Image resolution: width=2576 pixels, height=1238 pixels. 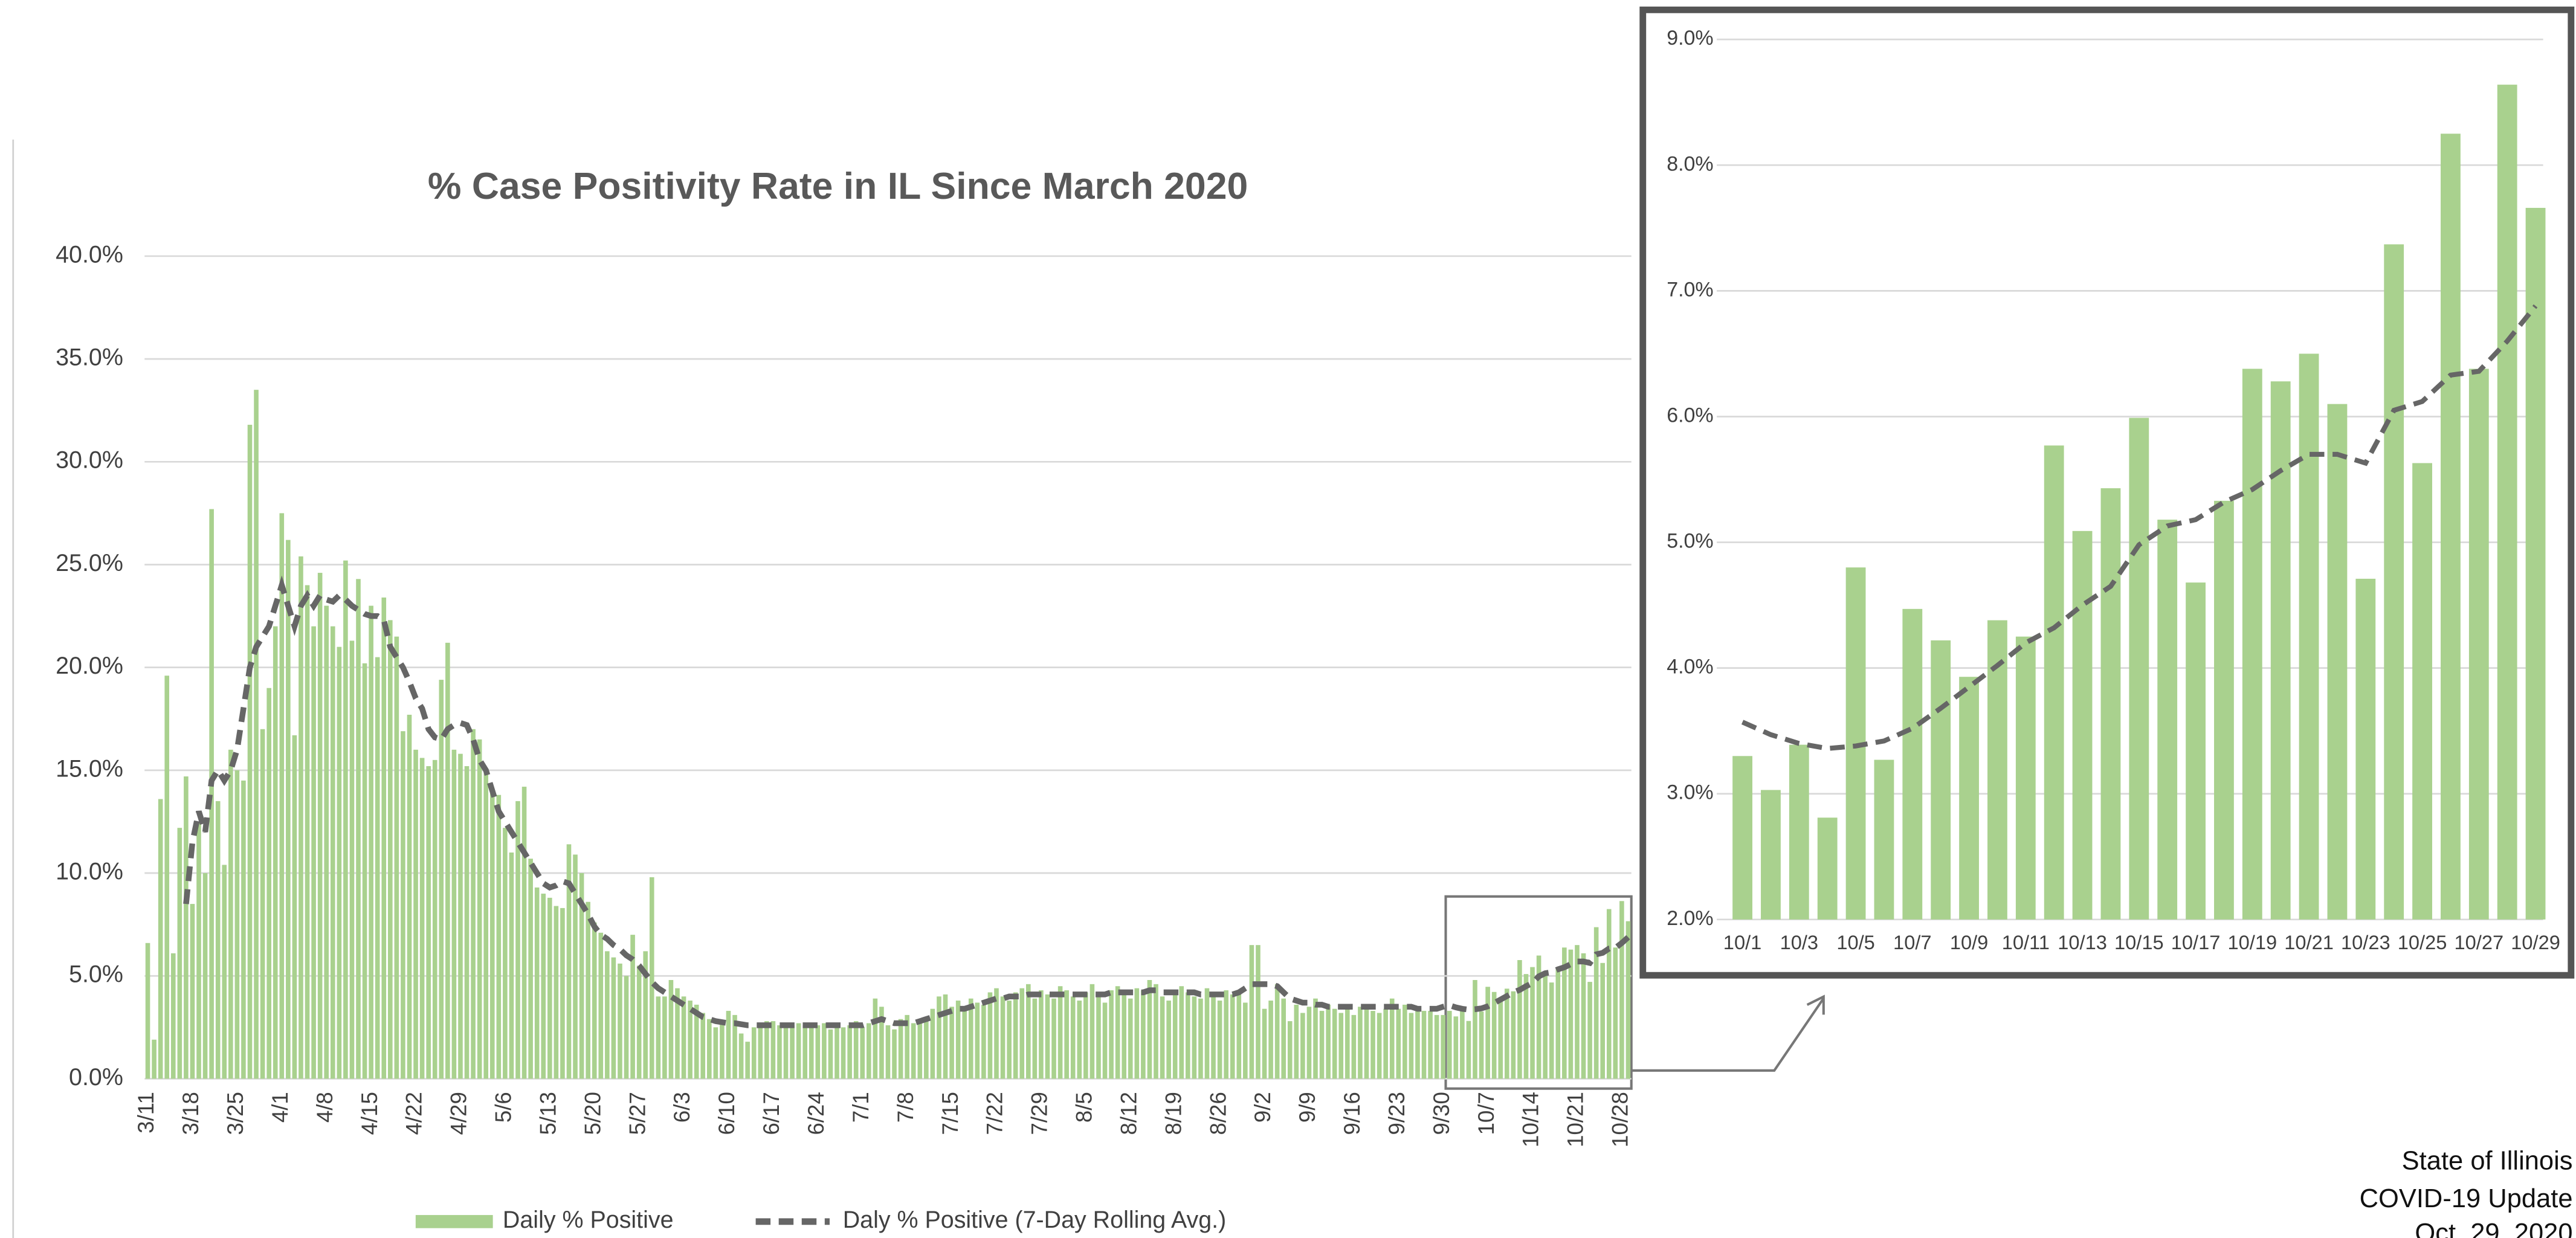 I want to click on x-tick-label: 4/29, so click(x=459, y=1113).